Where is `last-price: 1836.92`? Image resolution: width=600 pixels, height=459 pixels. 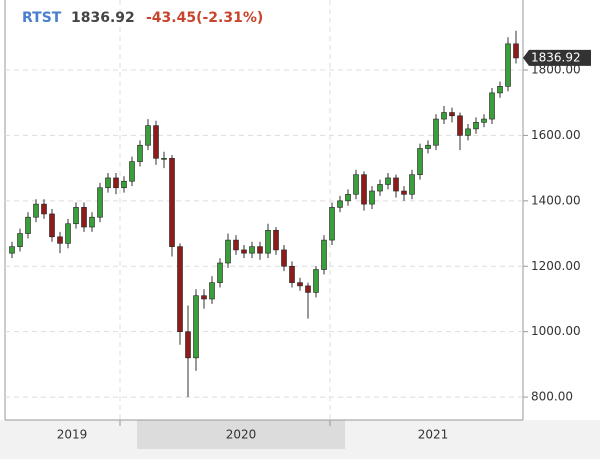
last-price: 1836.92 is located at coordinates (103, 18).